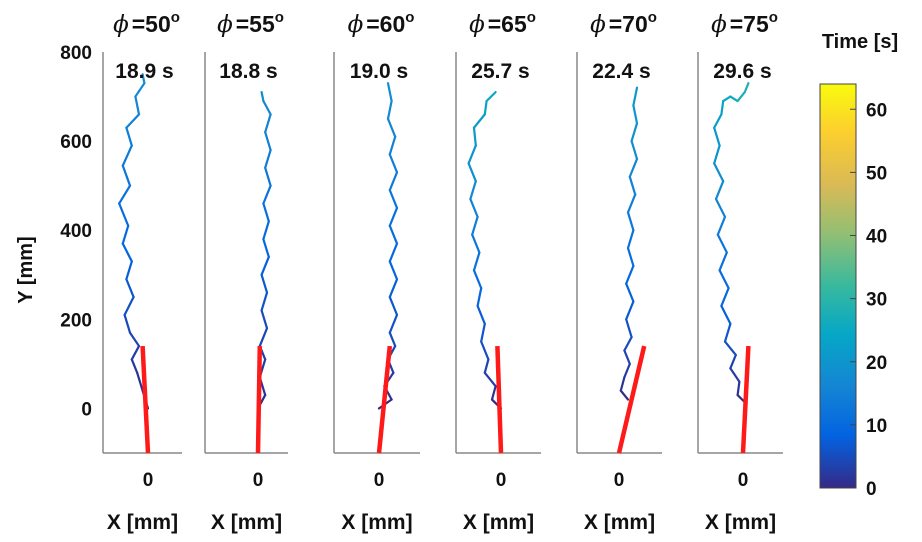  I want to click on panel-4: ϕ =65o 25.7 s 0 X [mm], so click(498, 271).